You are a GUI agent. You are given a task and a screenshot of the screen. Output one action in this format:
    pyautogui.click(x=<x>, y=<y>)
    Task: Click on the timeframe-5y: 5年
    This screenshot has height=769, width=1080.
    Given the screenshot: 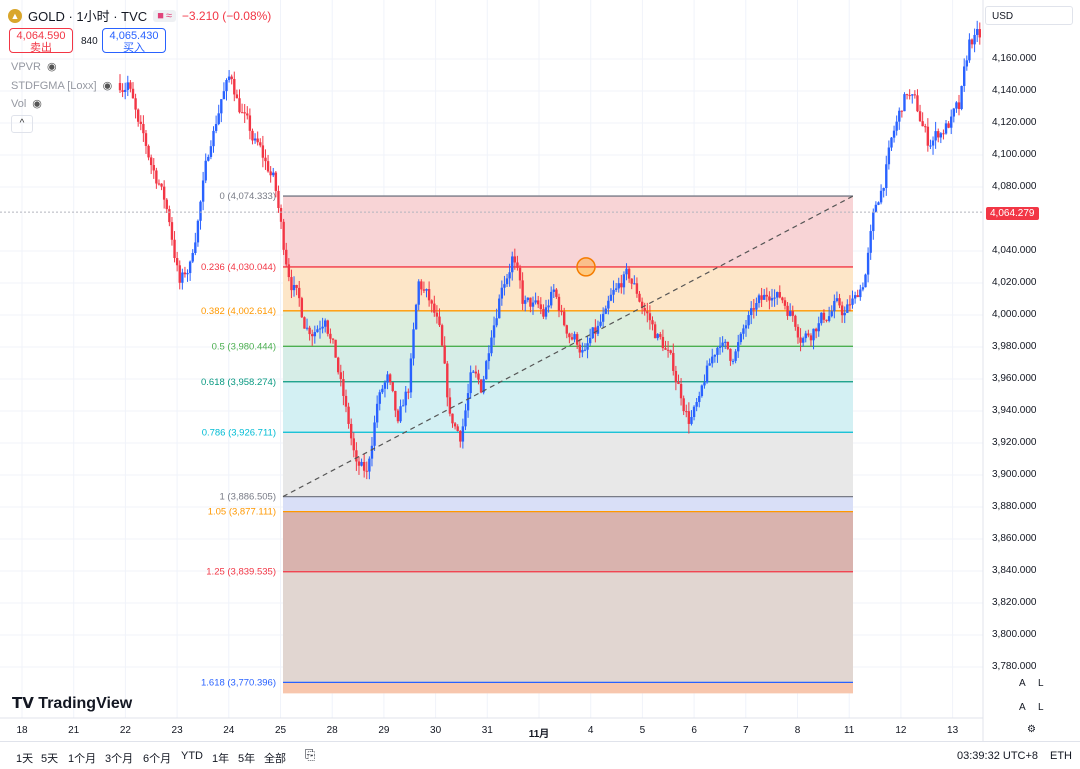 What is the action you would take?
    pyautogui.click(x=247, y=759)
    